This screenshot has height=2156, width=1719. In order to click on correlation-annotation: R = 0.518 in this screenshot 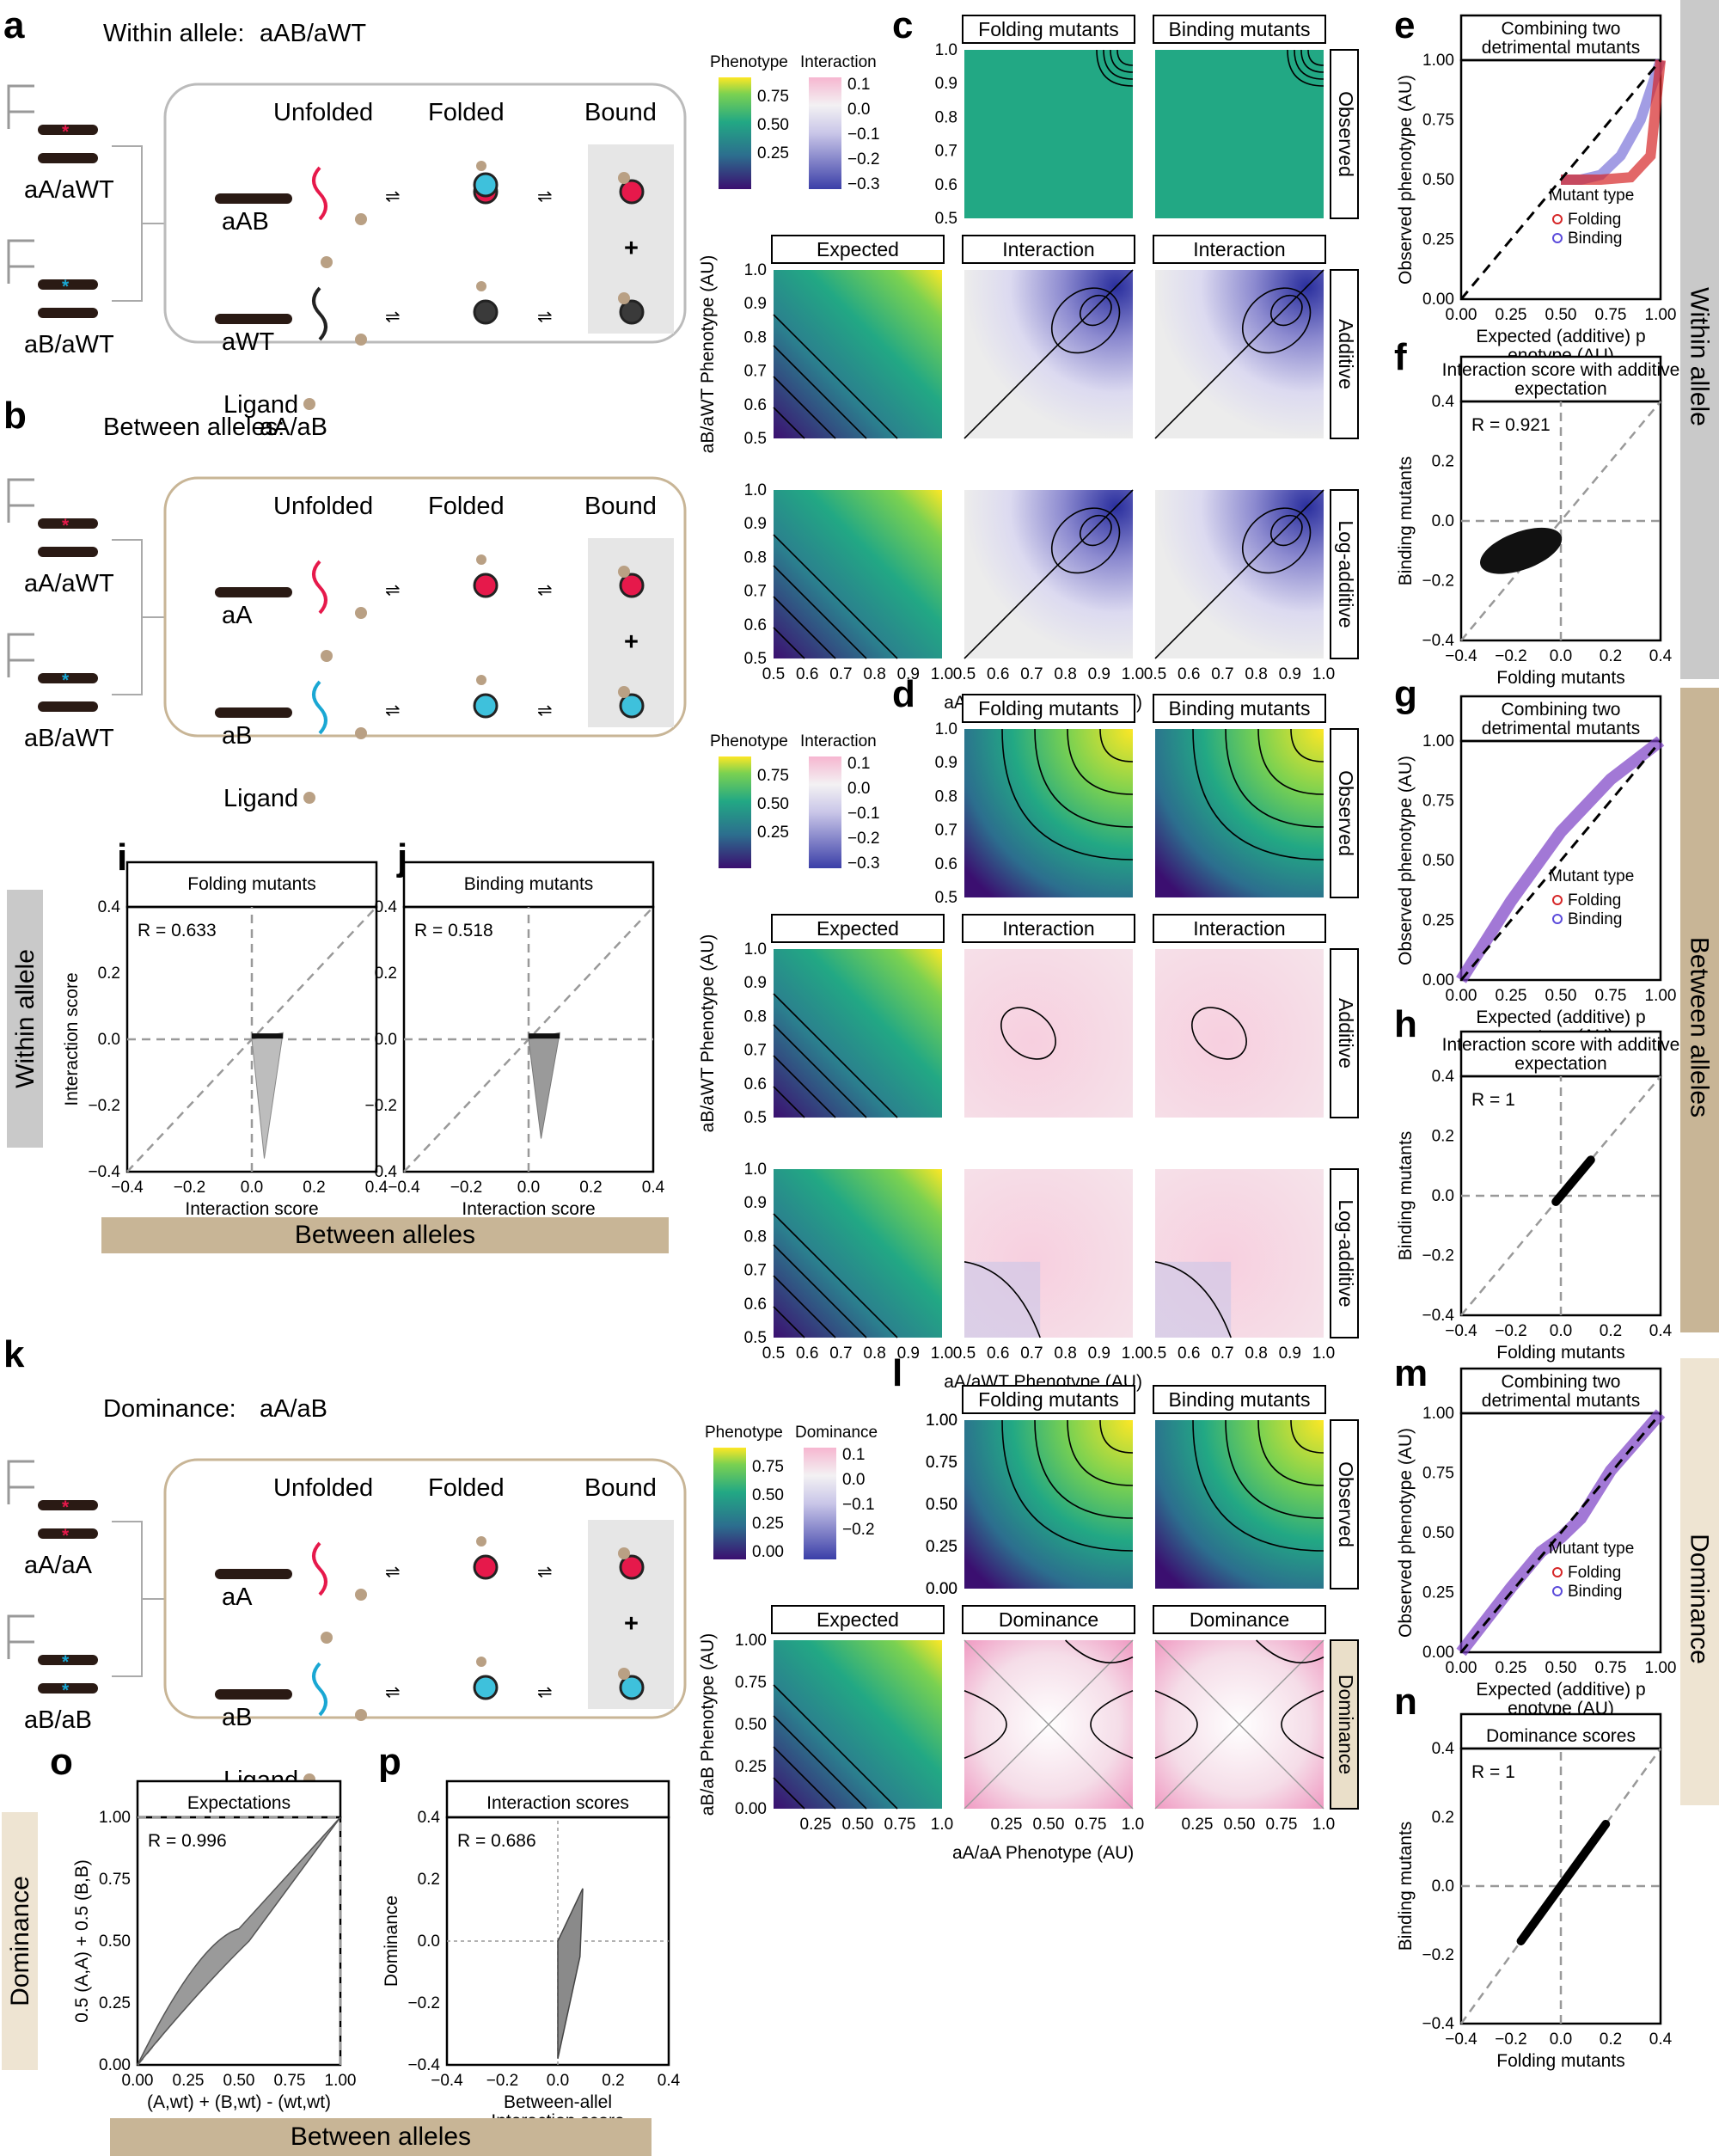, I will do `click(453, 930)`.